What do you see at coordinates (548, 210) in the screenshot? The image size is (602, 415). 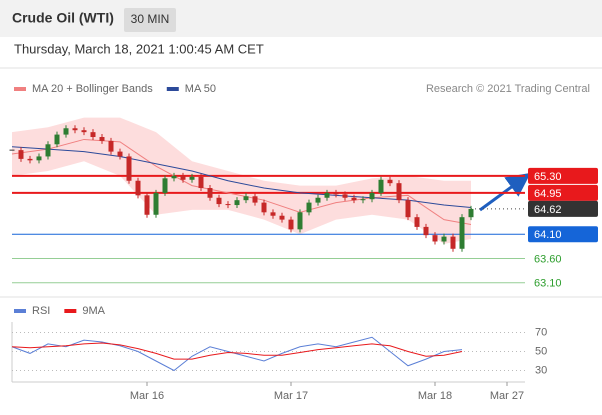 I see `level-label: 64.62` at bounding box center [548, 210].